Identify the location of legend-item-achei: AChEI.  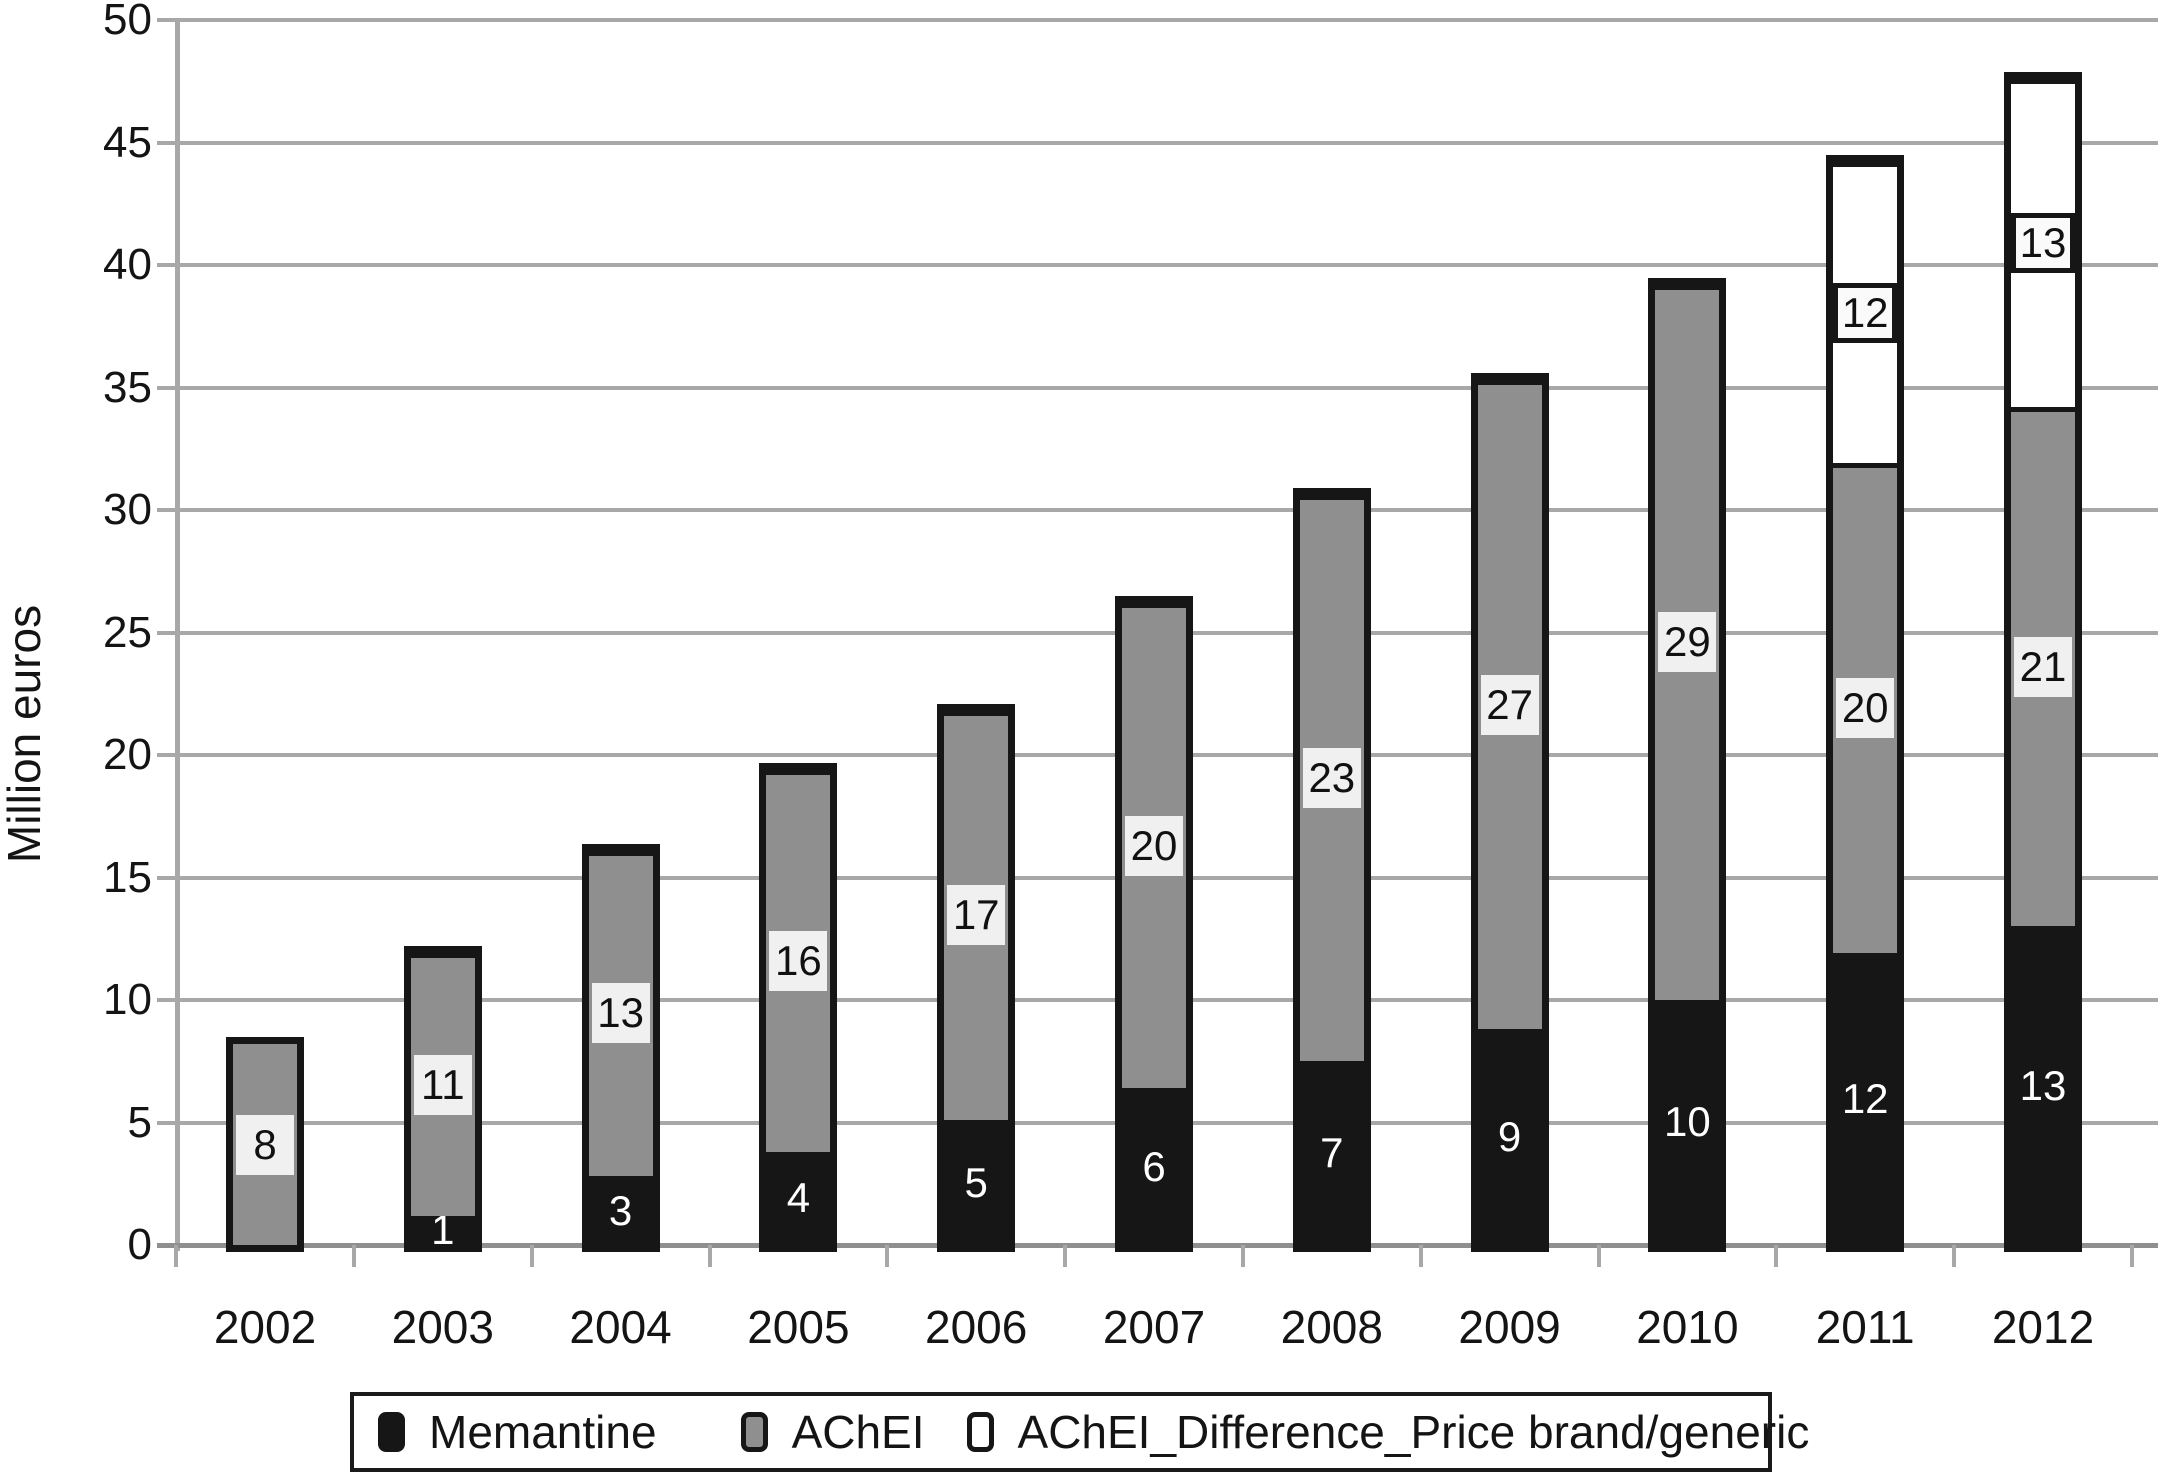
(832, 1432).